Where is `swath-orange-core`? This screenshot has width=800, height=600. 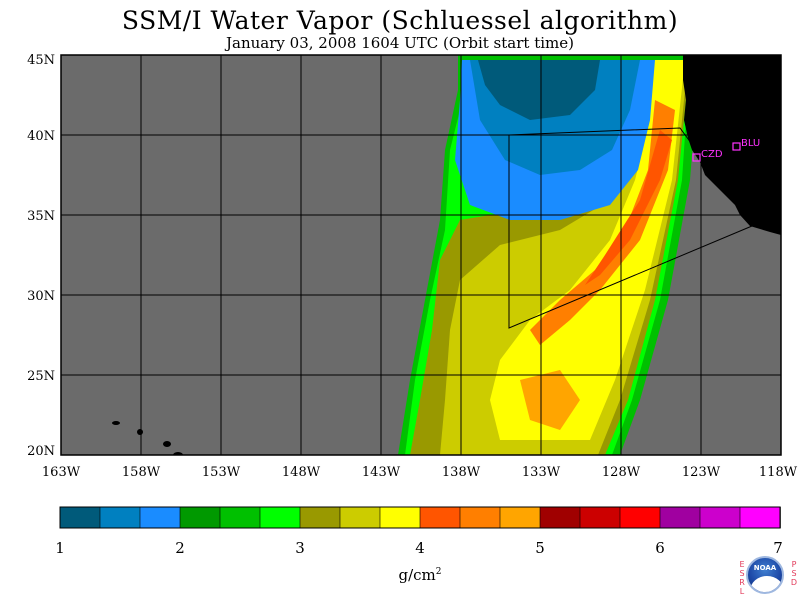 swath-orange-core is located at coordinates (602, 222).